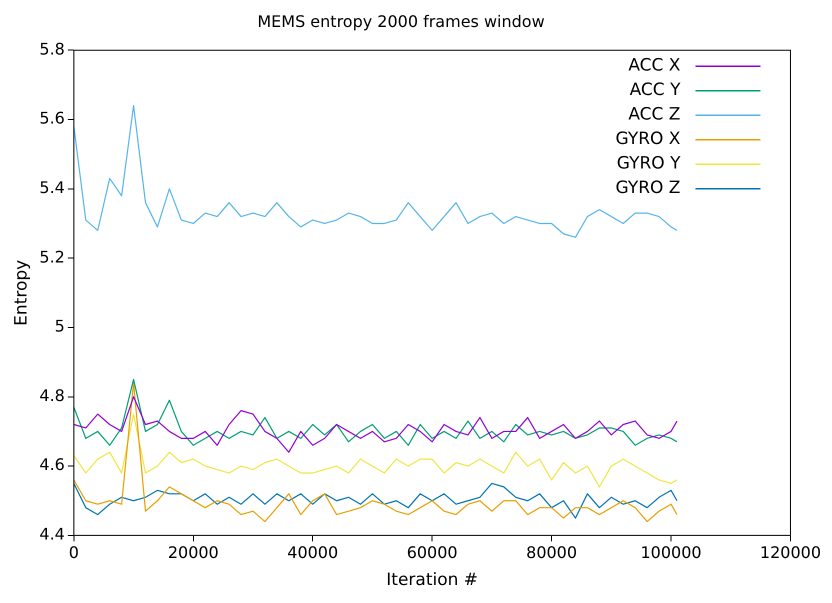 Image resolution: width=832 pixels, height=603 pixels. Describe the element at coordinates (790, 552) in the screenshot. I see `x-tick-label: 120000` at that location.